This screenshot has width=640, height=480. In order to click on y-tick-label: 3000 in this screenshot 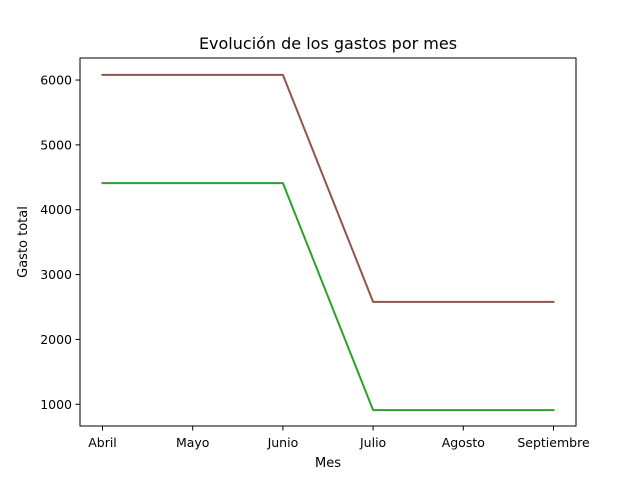, I will do `click(56, 274)`.